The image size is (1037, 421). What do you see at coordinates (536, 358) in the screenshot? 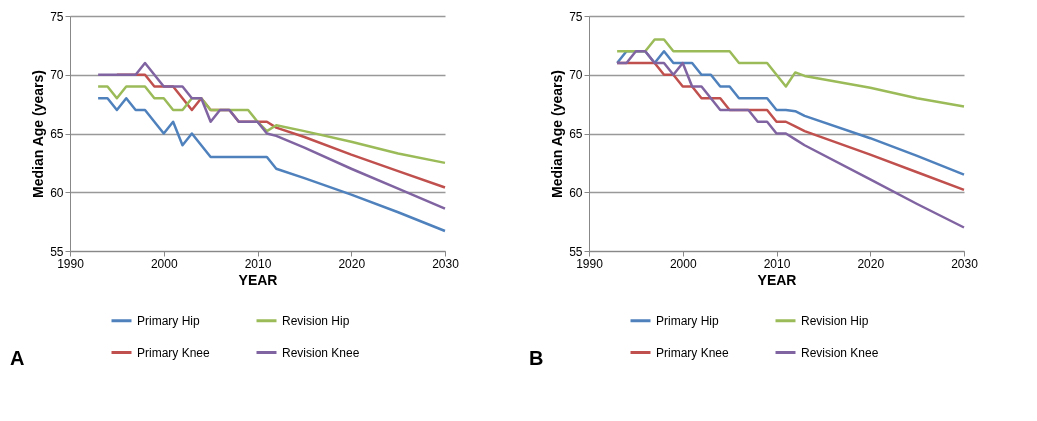
I see `text: B` at bounding box center [536, 358].